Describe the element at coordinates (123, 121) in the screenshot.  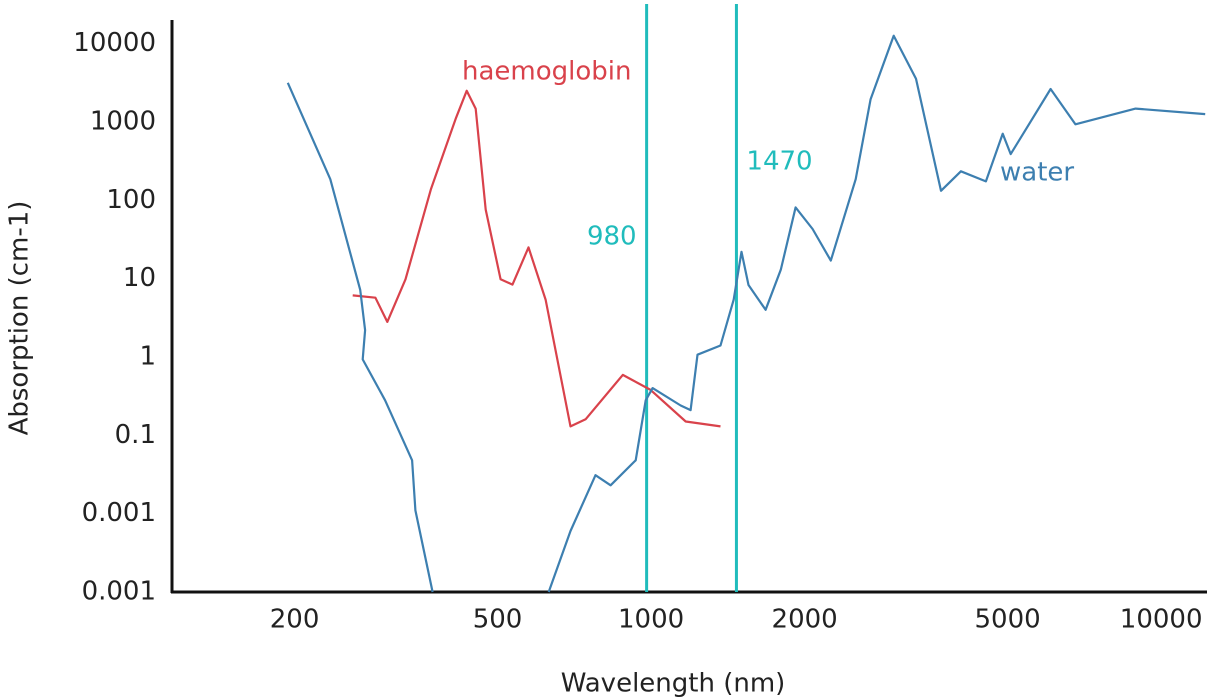
I see `y-tick-label: 1000` at that location.